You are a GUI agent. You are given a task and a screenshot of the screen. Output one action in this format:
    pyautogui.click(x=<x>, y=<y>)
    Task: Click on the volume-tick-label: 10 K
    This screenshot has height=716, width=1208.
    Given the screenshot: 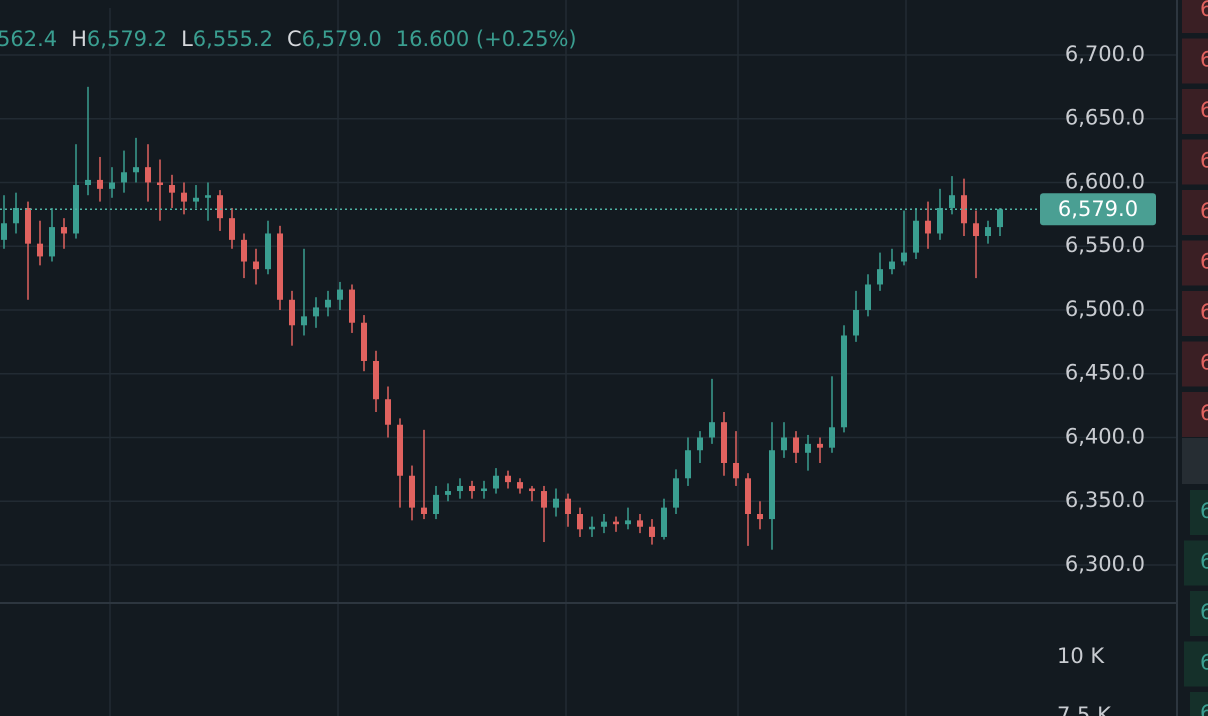 What is the action you would take?
    pyautogui.click(x=1081, y=656)
    